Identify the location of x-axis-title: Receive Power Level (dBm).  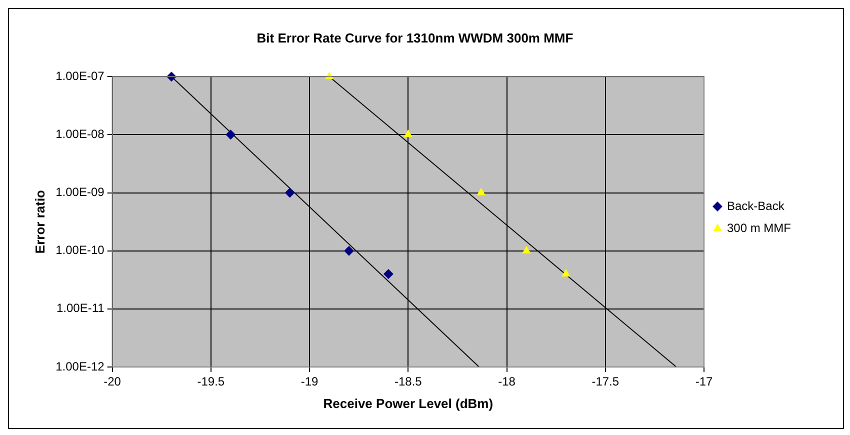
(408, 403).